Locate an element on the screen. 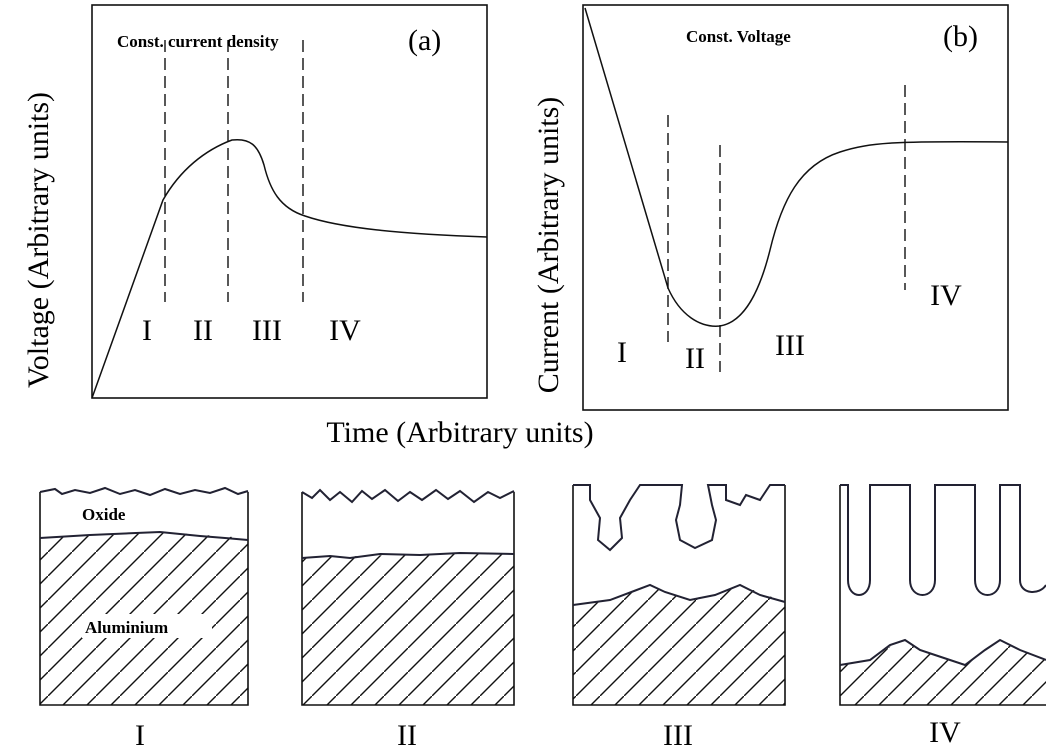  stage-label: III is located at coordinates (678, 735).